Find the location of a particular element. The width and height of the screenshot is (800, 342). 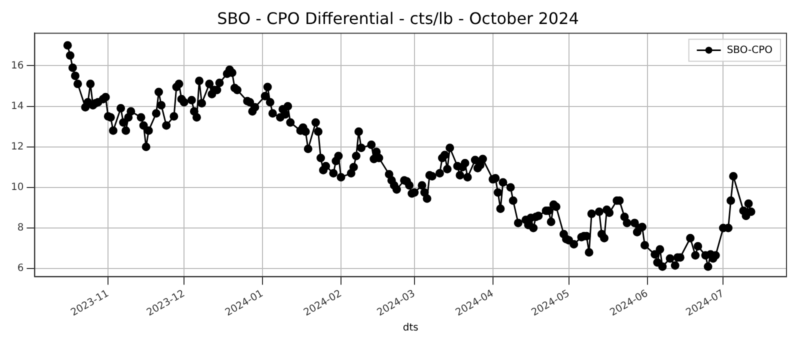

chart-title: SBO - CPO Differential - cts/lb - October 2024 is located at coordinates (398, 18).